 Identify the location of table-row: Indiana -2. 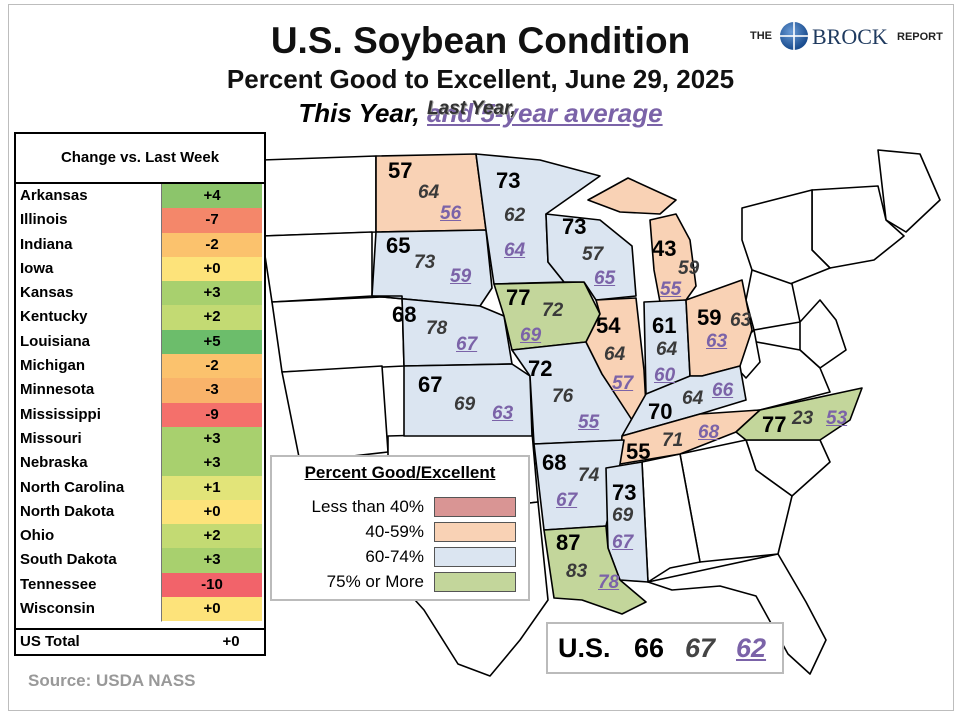
(140, 245).